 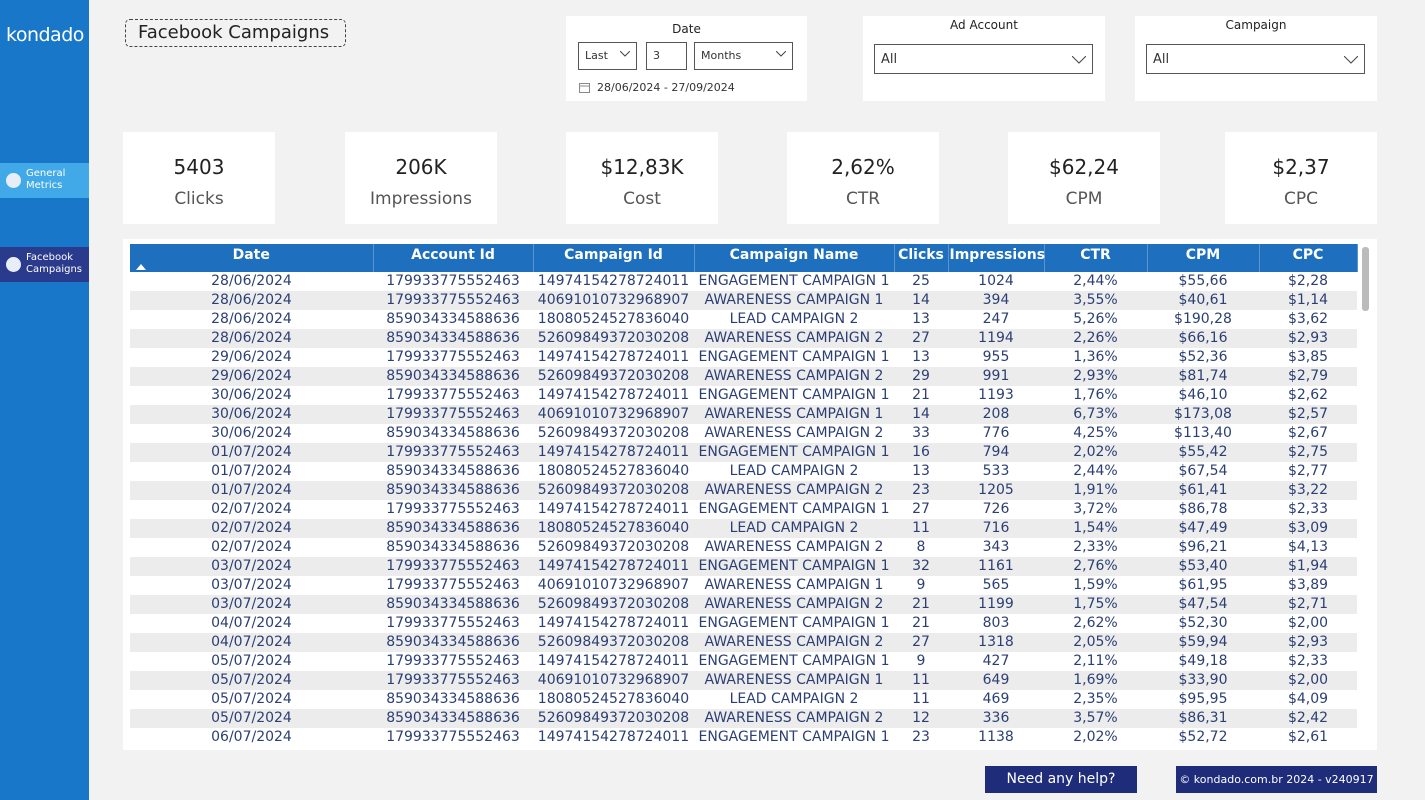 I want to click on table-cell: $52,30, so click(x=1203, y=623).